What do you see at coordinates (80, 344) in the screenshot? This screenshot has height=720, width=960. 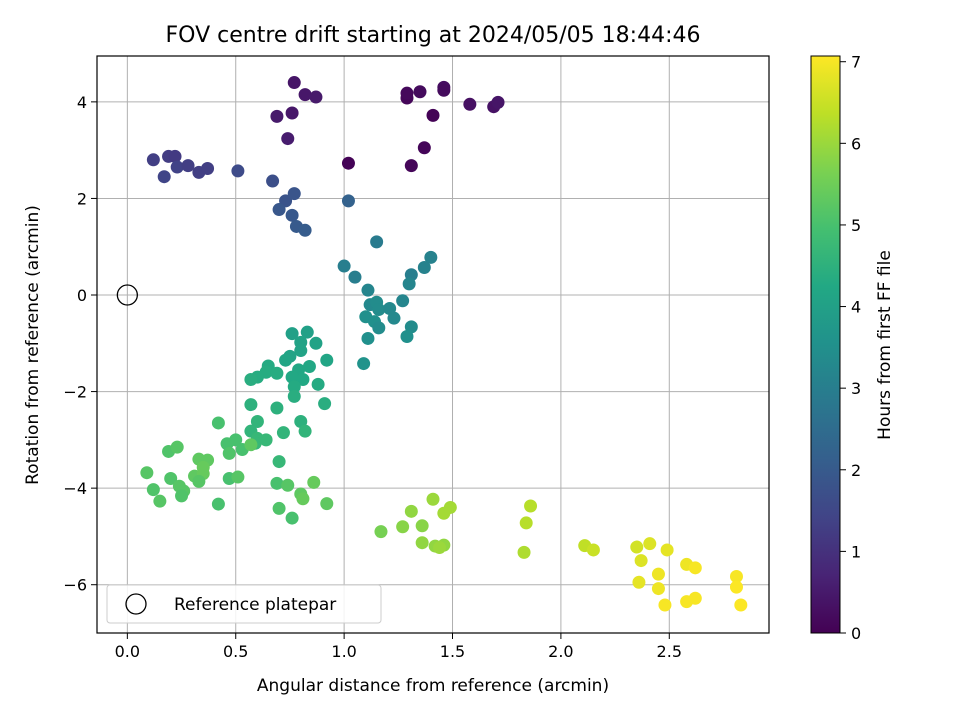 I see `y-axis-ticks: −6 −4 −2 0 2 4` at bounding box center [80, 344].